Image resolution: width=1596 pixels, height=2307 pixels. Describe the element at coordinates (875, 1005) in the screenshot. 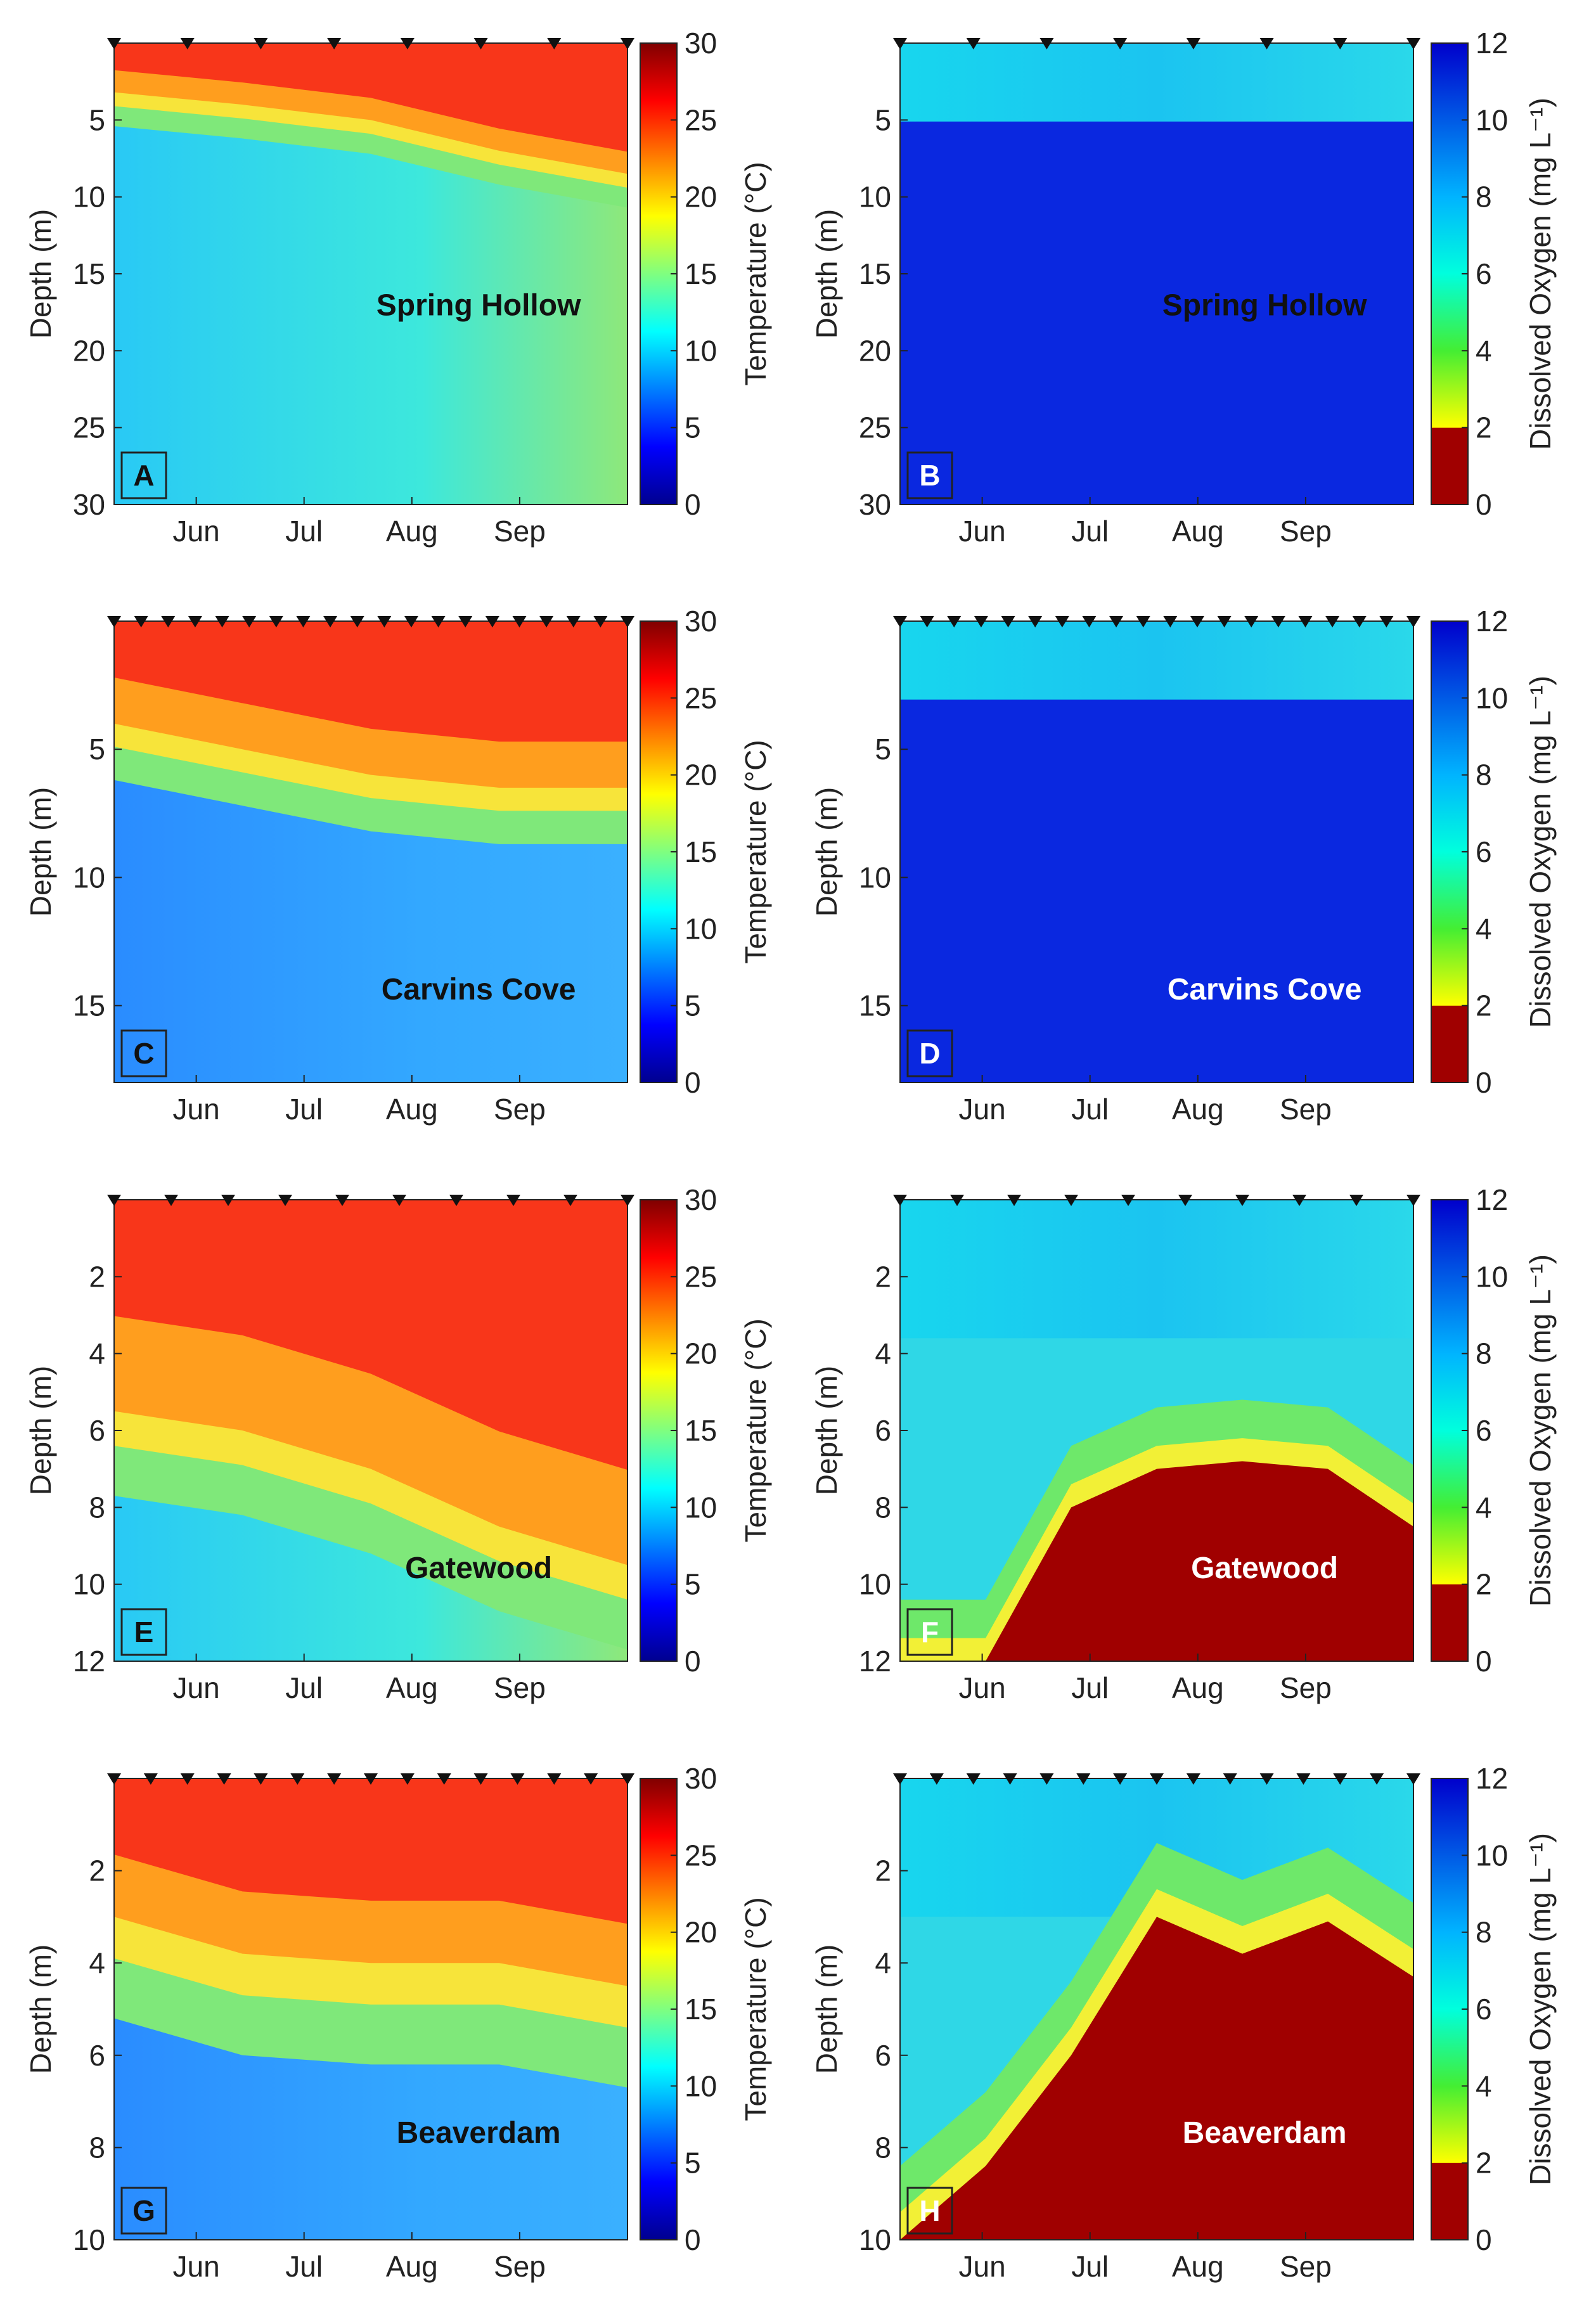

I see `y-tick-label: 15` at that location.